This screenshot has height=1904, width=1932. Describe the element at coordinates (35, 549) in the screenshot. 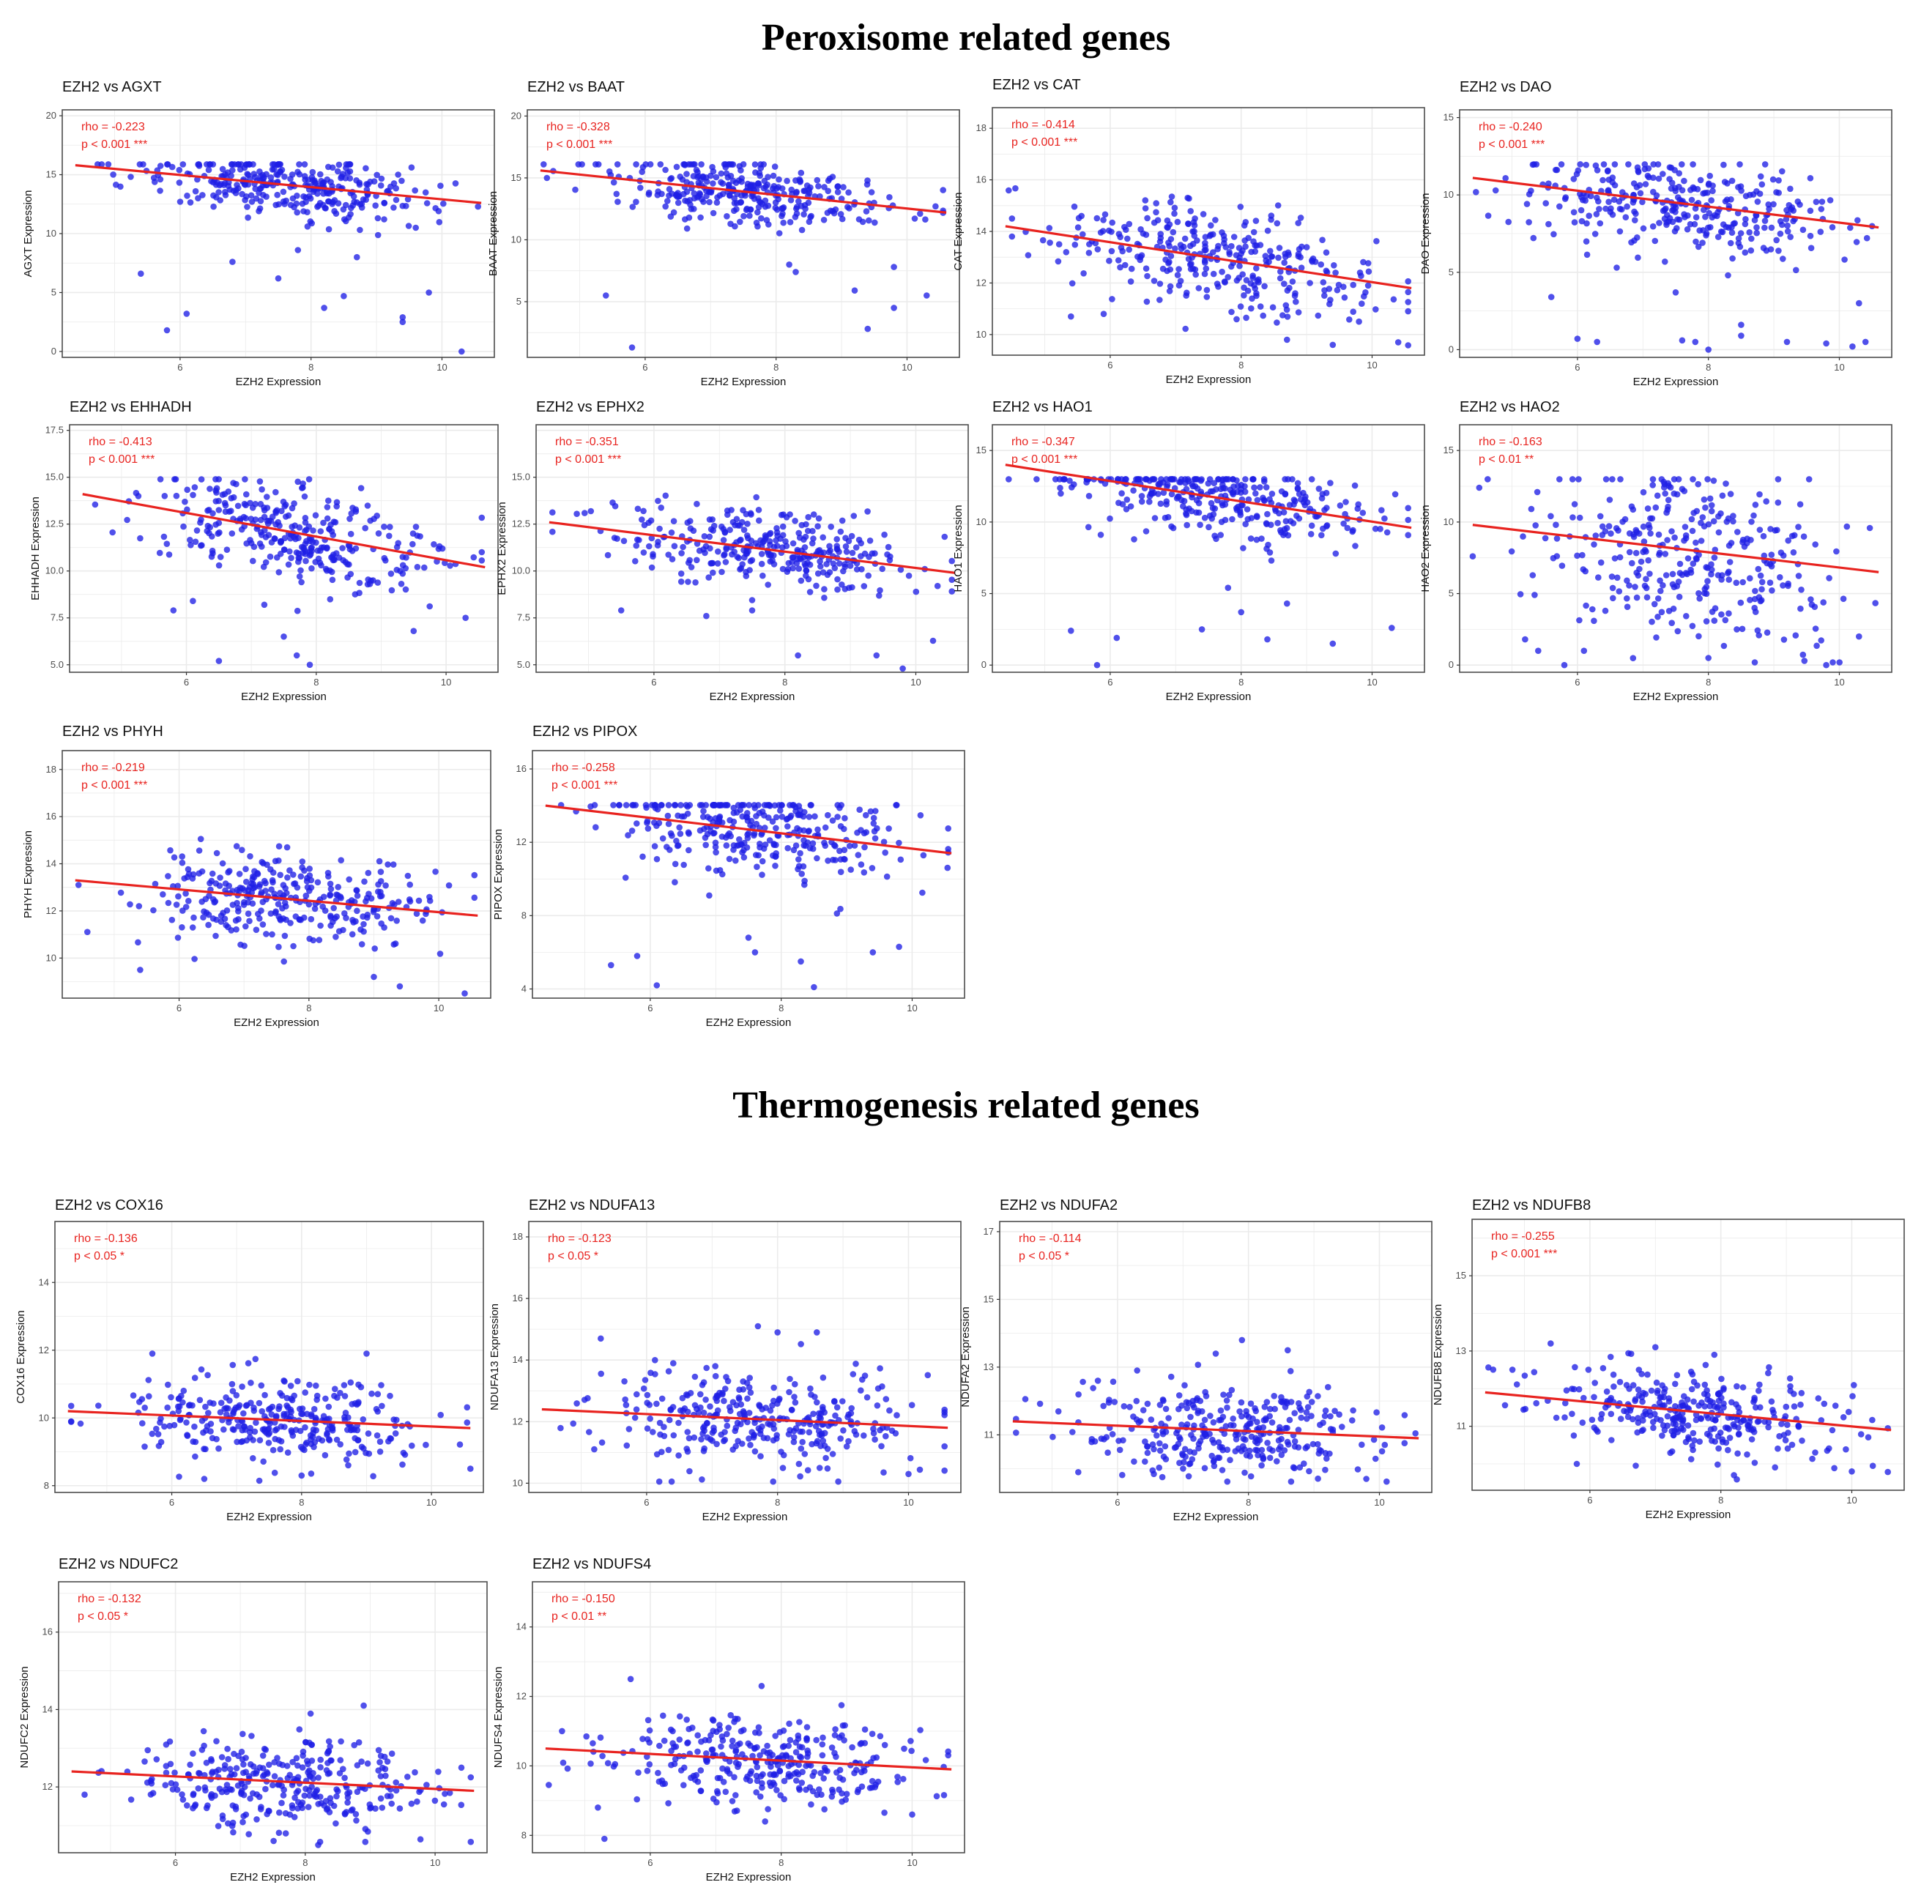

I see `y-axis-label: EHHADH Expression` at that location.